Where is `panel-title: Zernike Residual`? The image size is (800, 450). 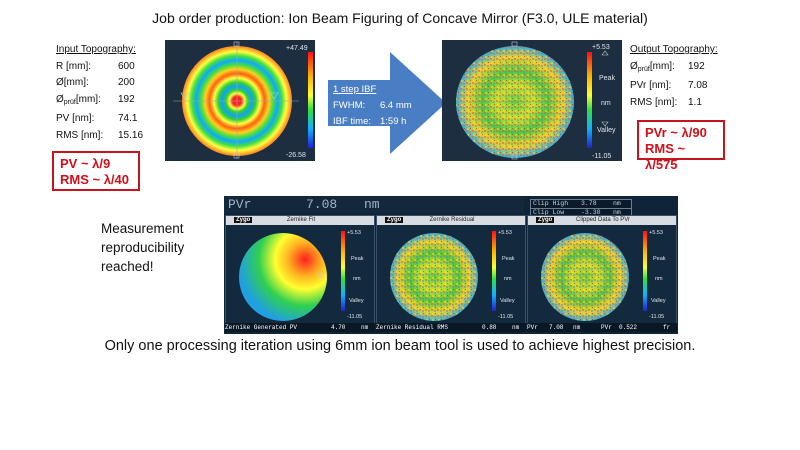 panel-title: Zernike Residual is located at coordinates (452, 220).